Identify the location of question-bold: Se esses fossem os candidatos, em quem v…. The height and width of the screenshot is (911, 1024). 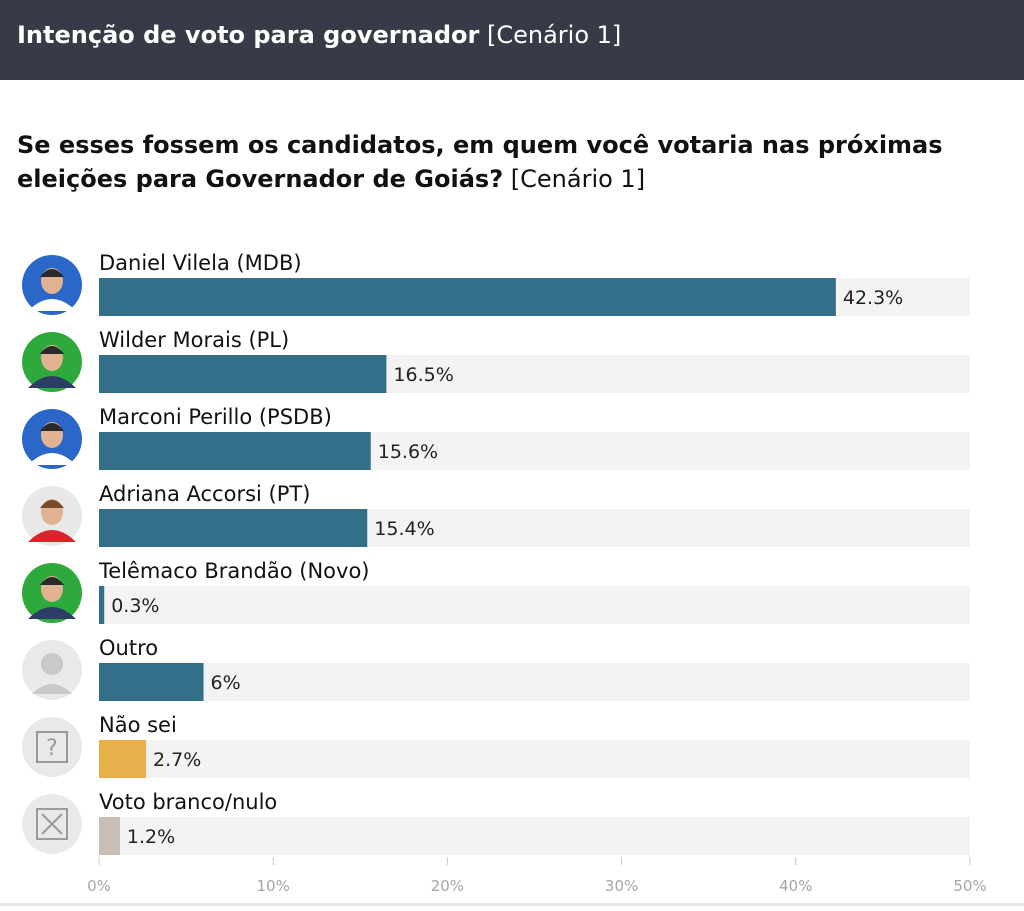
(480, 162).